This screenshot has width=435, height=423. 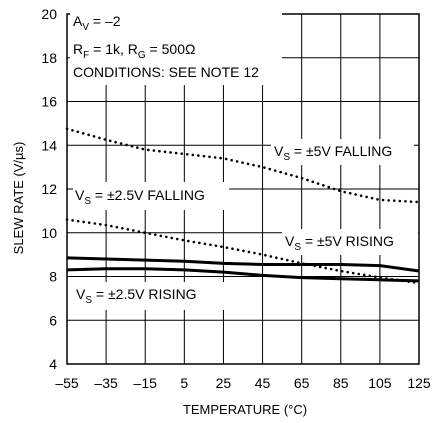 What do you see at coordinates (333, 153) in the screenshot?
I see `svg-text: VS = ±5V FALLING` at bounding box center [333, 153].